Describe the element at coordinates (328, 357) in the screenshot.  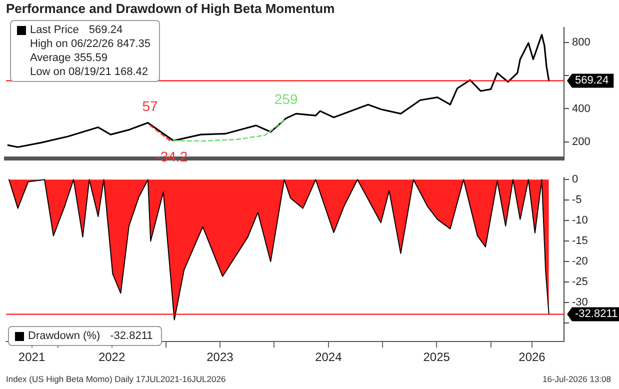
I see `x-tick-label: 2024` at that location.